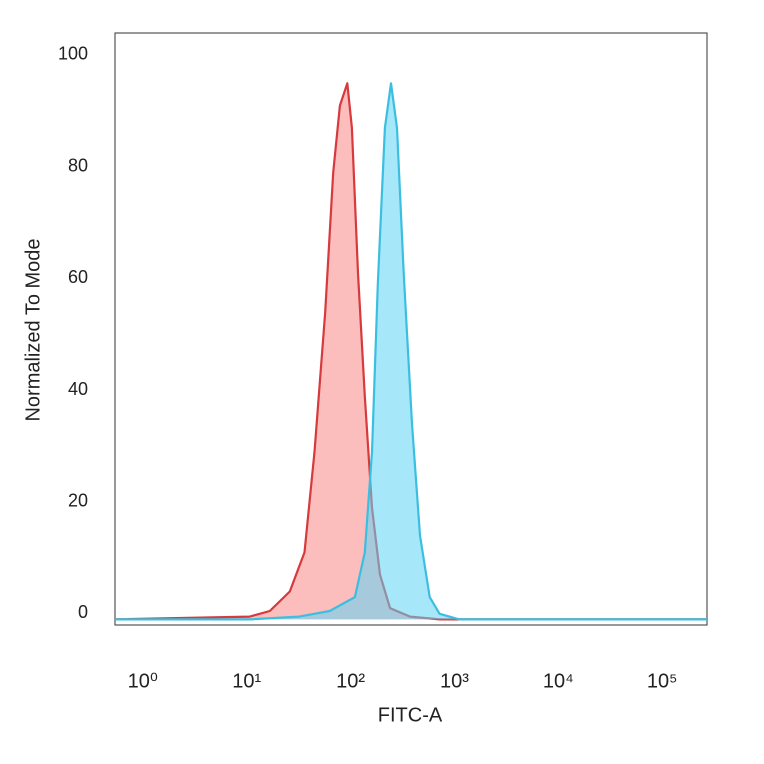 The height and width of the screenshot is (764, 764). Describe the element at coordinates (662, 681) in the screenshot. I see `x-tick-label: 10⁵` at that location.